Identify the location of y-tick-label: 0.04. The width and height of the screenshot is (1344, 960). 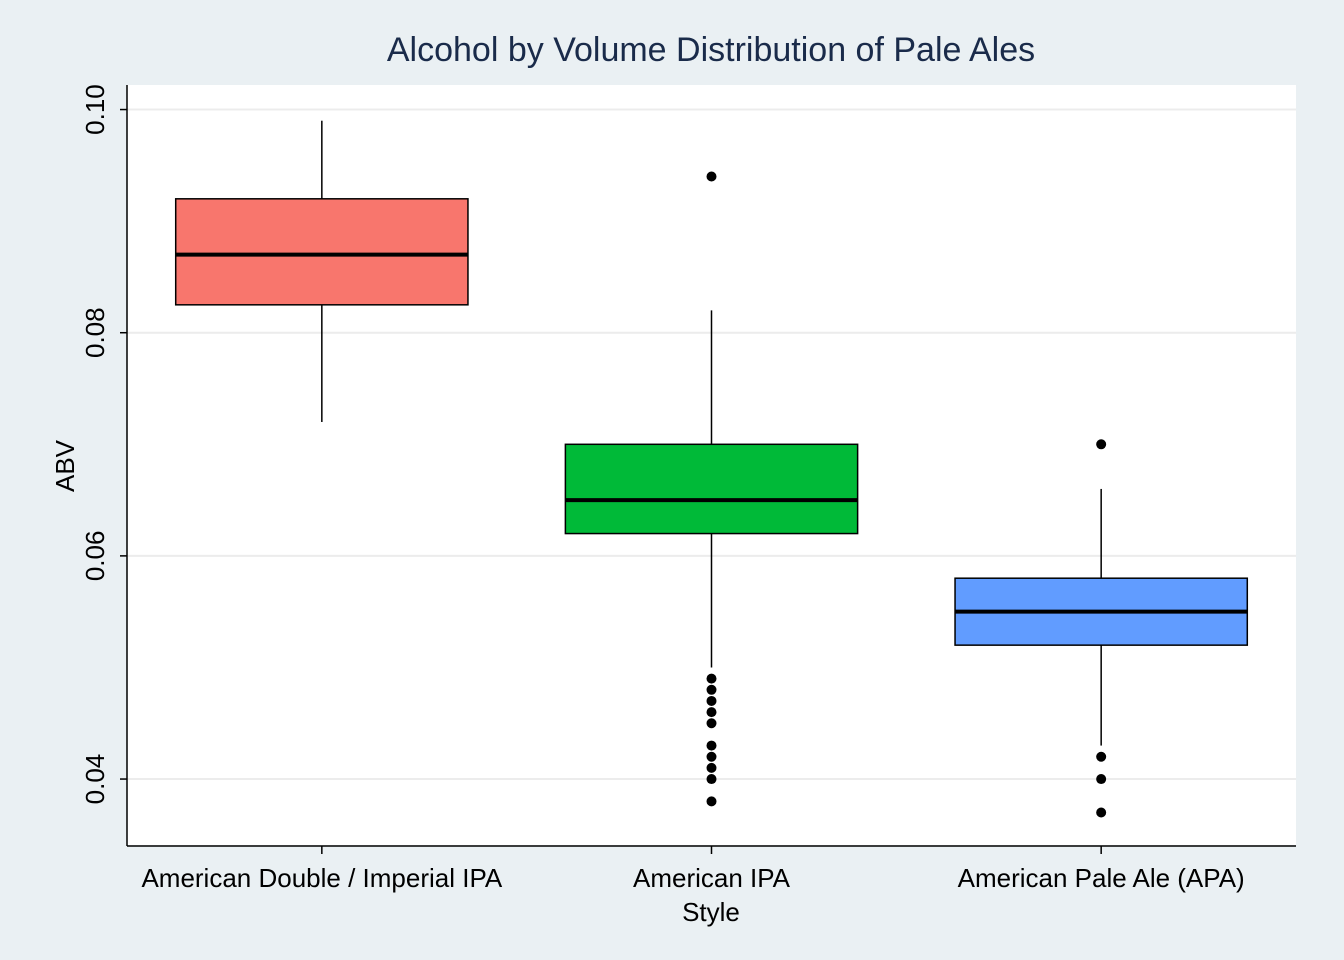
(95, 779).